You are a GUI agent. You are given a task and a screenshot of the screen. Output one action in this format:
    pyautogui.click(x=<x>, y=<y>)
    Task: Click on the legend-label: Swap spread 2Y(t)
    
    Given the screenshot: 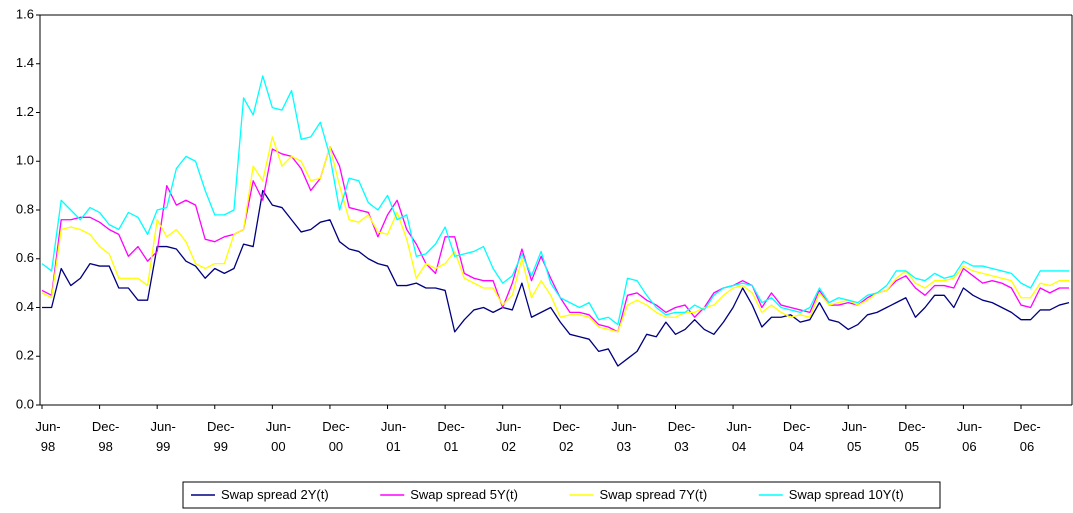 What is the action you would take?
    pyautogui.click(x=275, y=494)
    